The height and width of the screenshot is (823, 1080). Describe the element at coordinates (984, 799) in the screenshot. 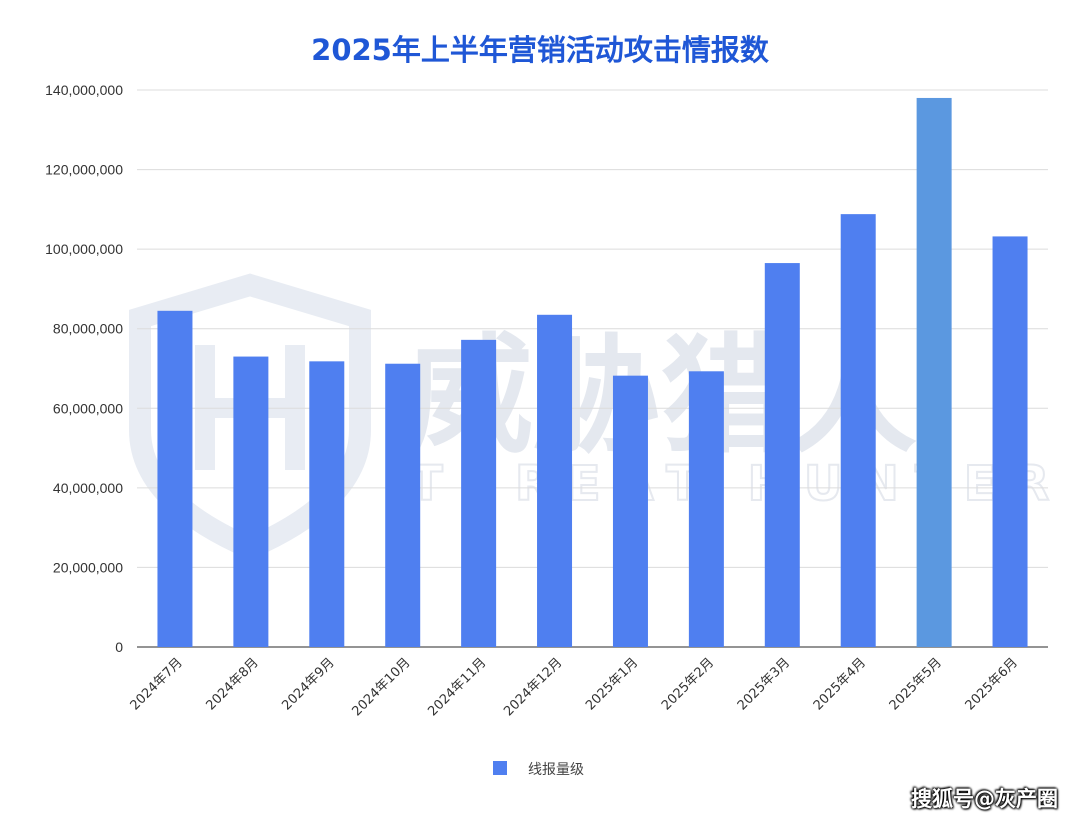

I see `source-watermark: 搜狐号@灰产圈` at that location.